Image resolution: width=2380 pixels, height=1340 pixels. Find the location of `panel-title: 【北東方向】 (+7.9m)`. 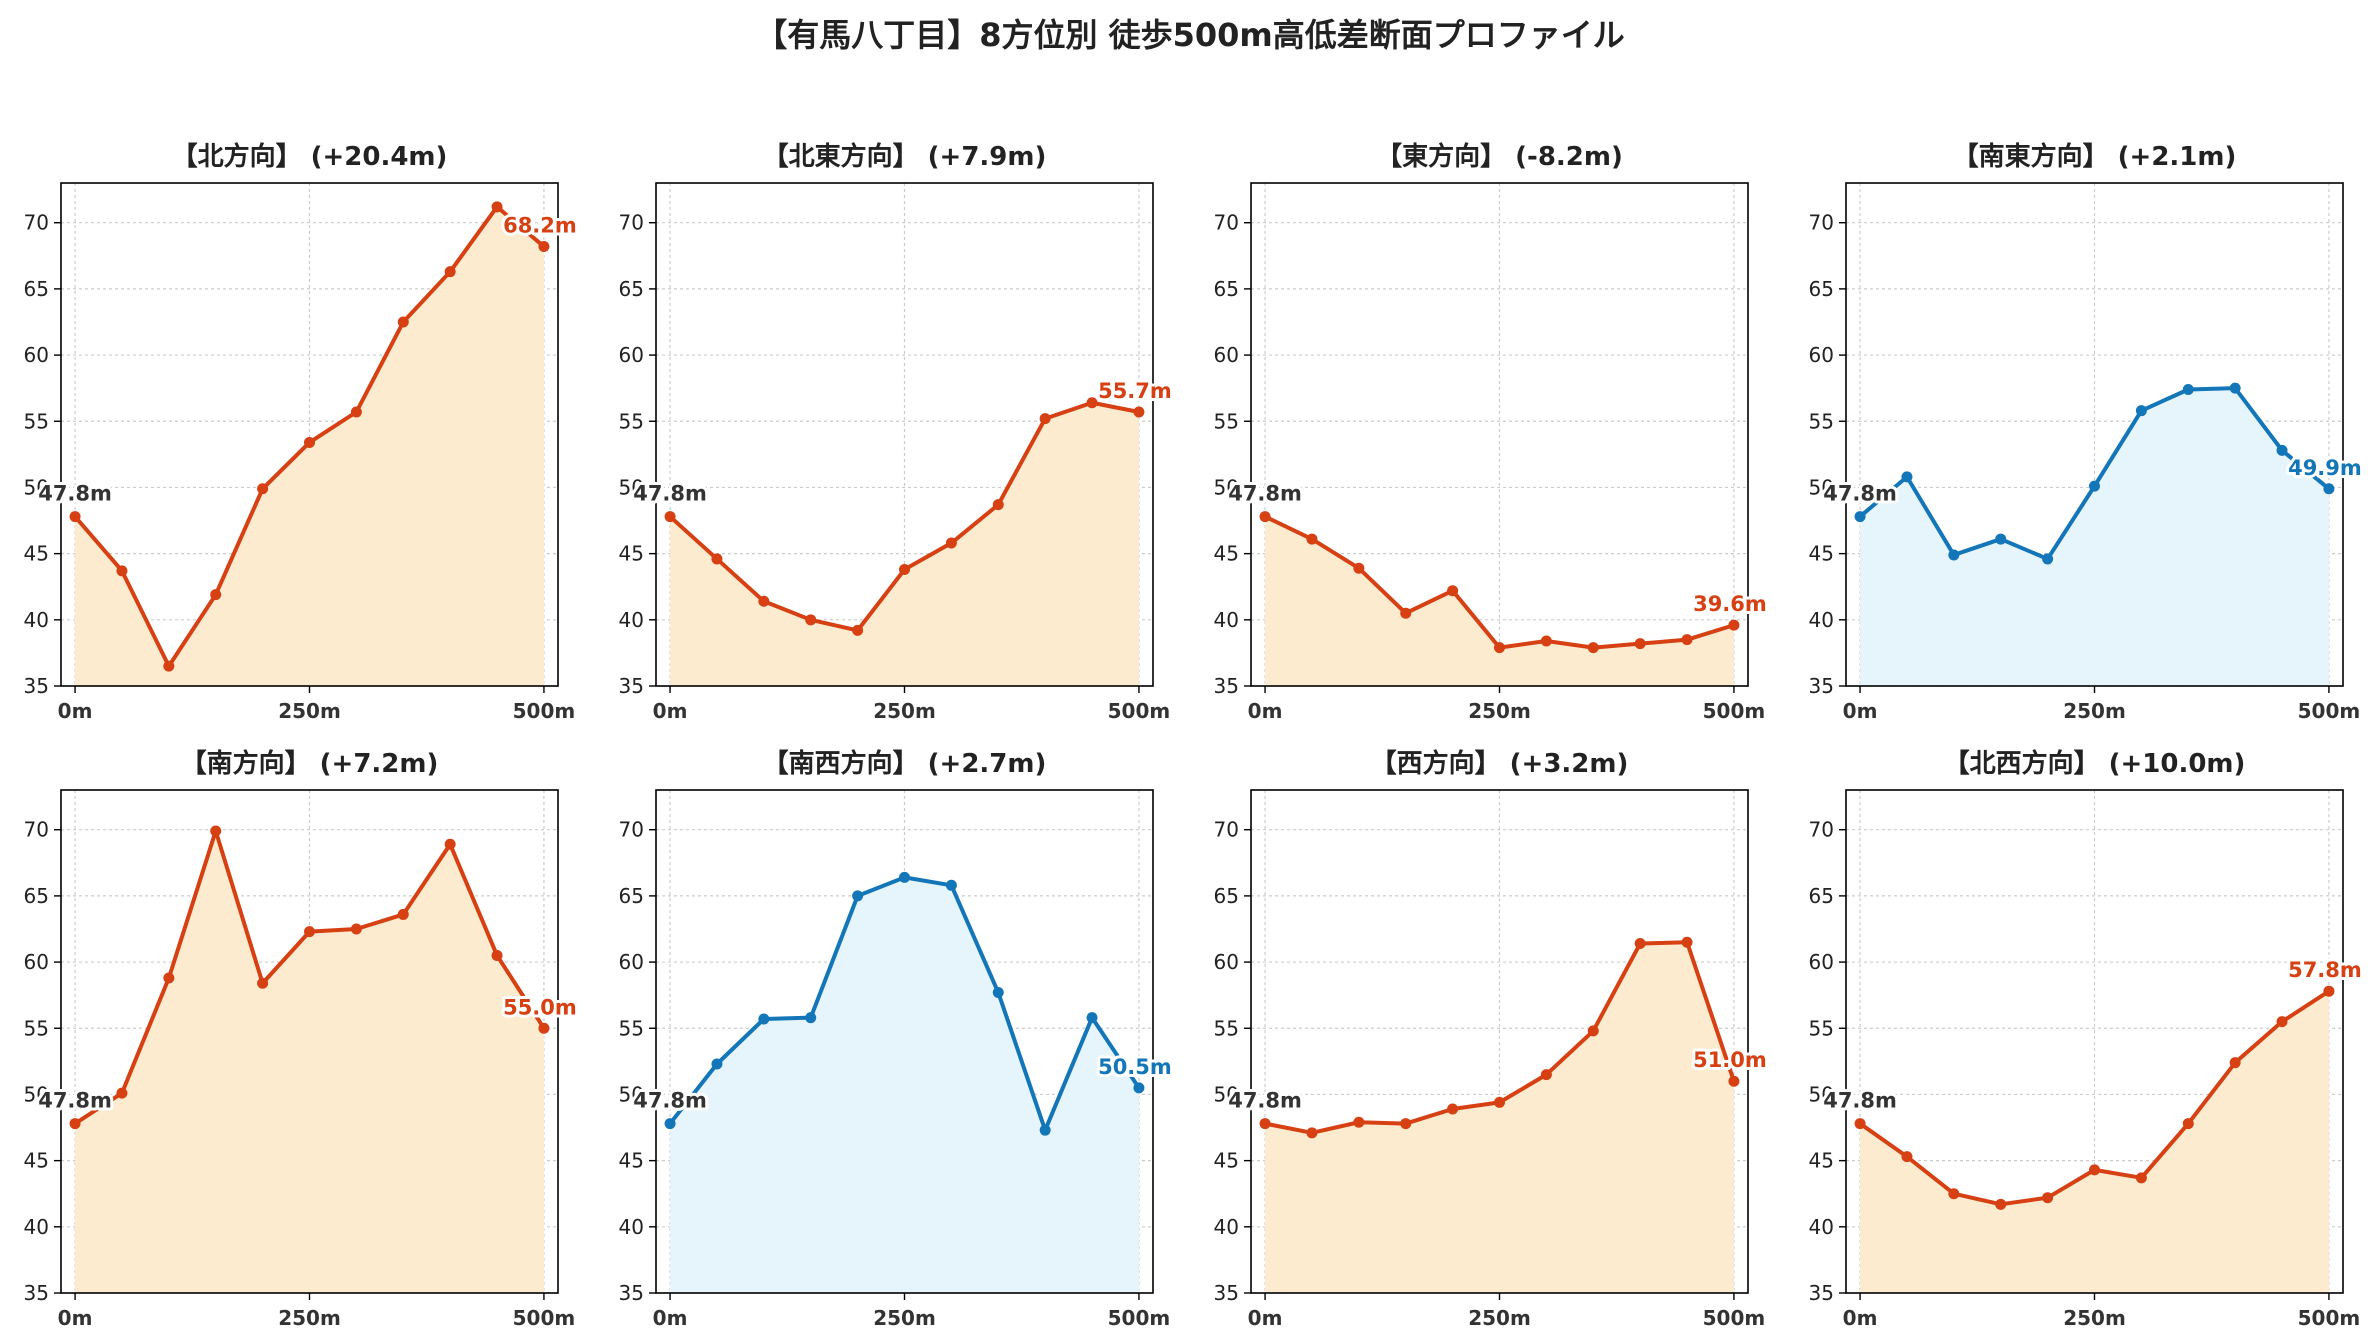

panel-title: 【北東方向】 (+7.9m) is located at coordinates (905, 156).